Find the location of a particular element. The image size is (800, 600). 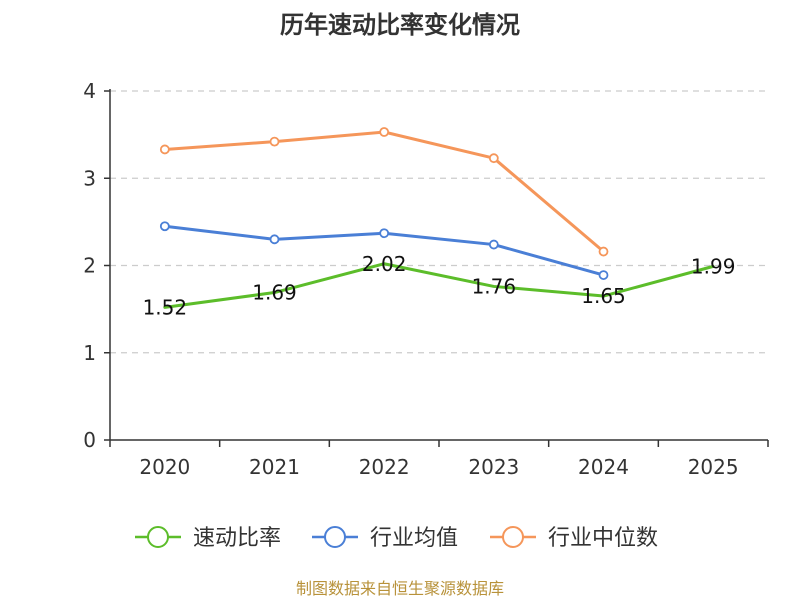

y-tick-label: 1 is located at coordinates (89, 353).